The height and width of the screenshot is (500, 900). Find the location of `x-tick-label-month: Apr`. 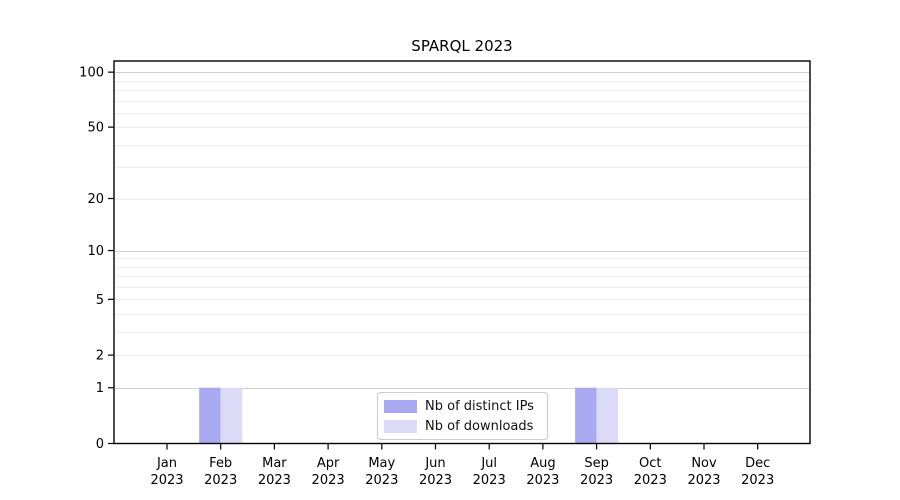

x-tick-label-month: Apr is located at coordinates (328, 463).